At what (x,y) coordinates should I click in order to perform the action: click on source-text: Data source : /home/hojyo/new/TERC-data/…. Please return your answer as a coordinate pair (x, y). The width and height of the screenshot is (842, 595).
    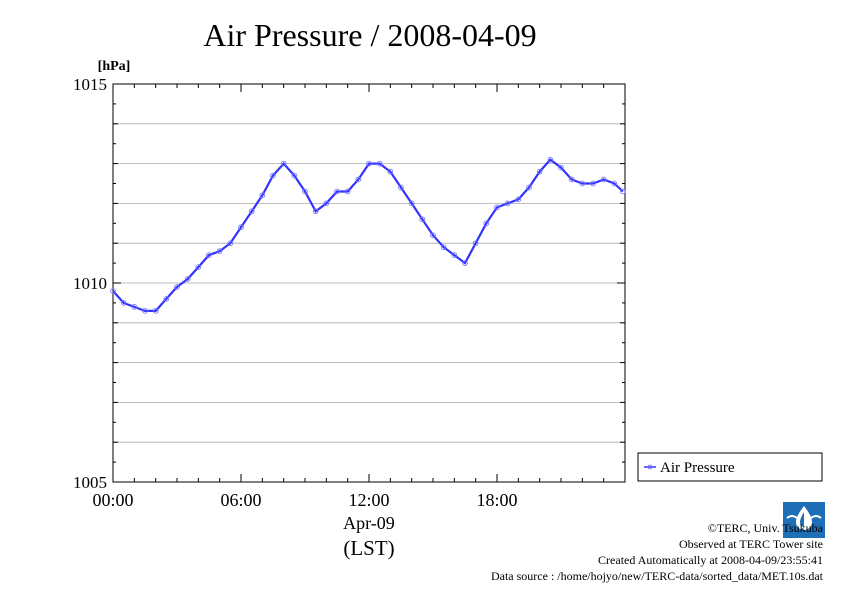
    Looking at the image, I should click on (656, 576).